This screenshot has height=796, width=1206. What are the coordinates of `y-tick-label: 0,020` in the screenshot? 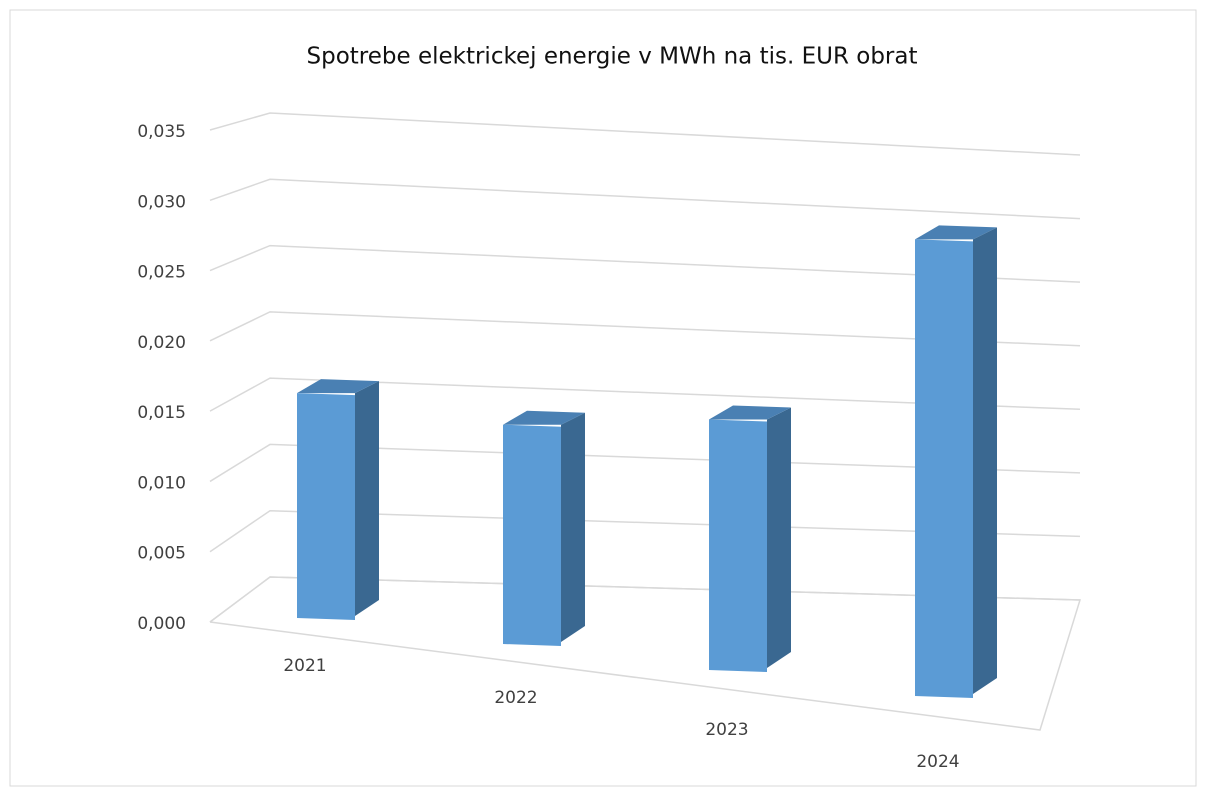 It's located at (161, 343).